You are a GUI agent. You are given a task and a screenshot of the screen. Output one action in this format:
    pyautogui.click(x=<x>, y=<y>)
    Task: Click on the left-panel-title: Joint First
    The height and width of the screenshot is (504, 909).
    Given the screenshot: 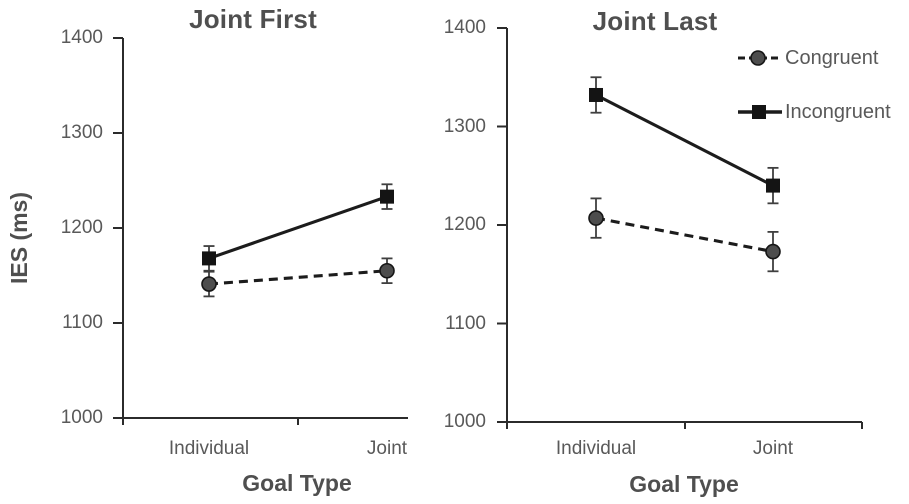 What is the action you would take?
    pyautogui.click(x=253, y=19)
    